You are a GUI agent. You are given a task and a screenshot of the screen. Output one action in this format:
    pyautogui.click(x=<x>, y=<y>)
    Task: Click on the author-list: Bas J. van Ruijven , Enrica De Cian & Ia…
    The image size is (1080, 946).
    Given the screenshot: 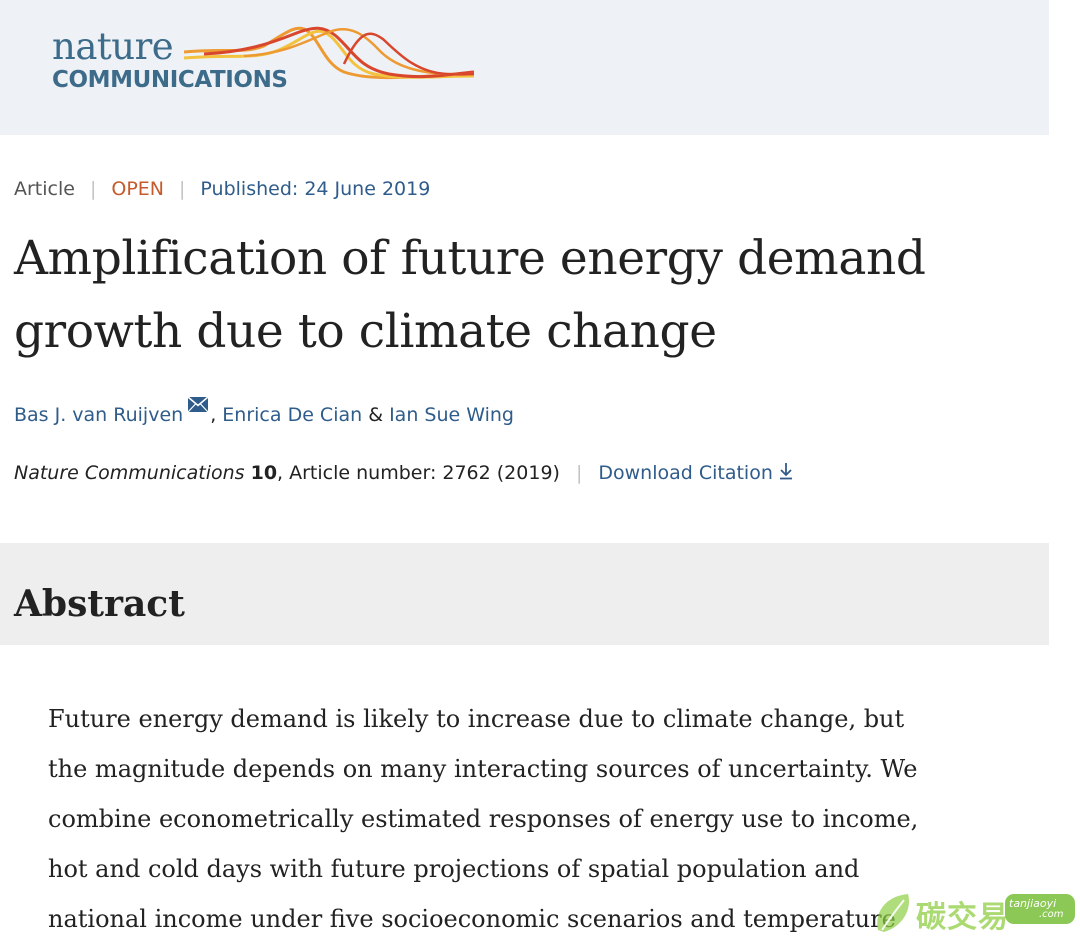 What is the action you would take?
    pyautogui.click(x=264, y=411)
    